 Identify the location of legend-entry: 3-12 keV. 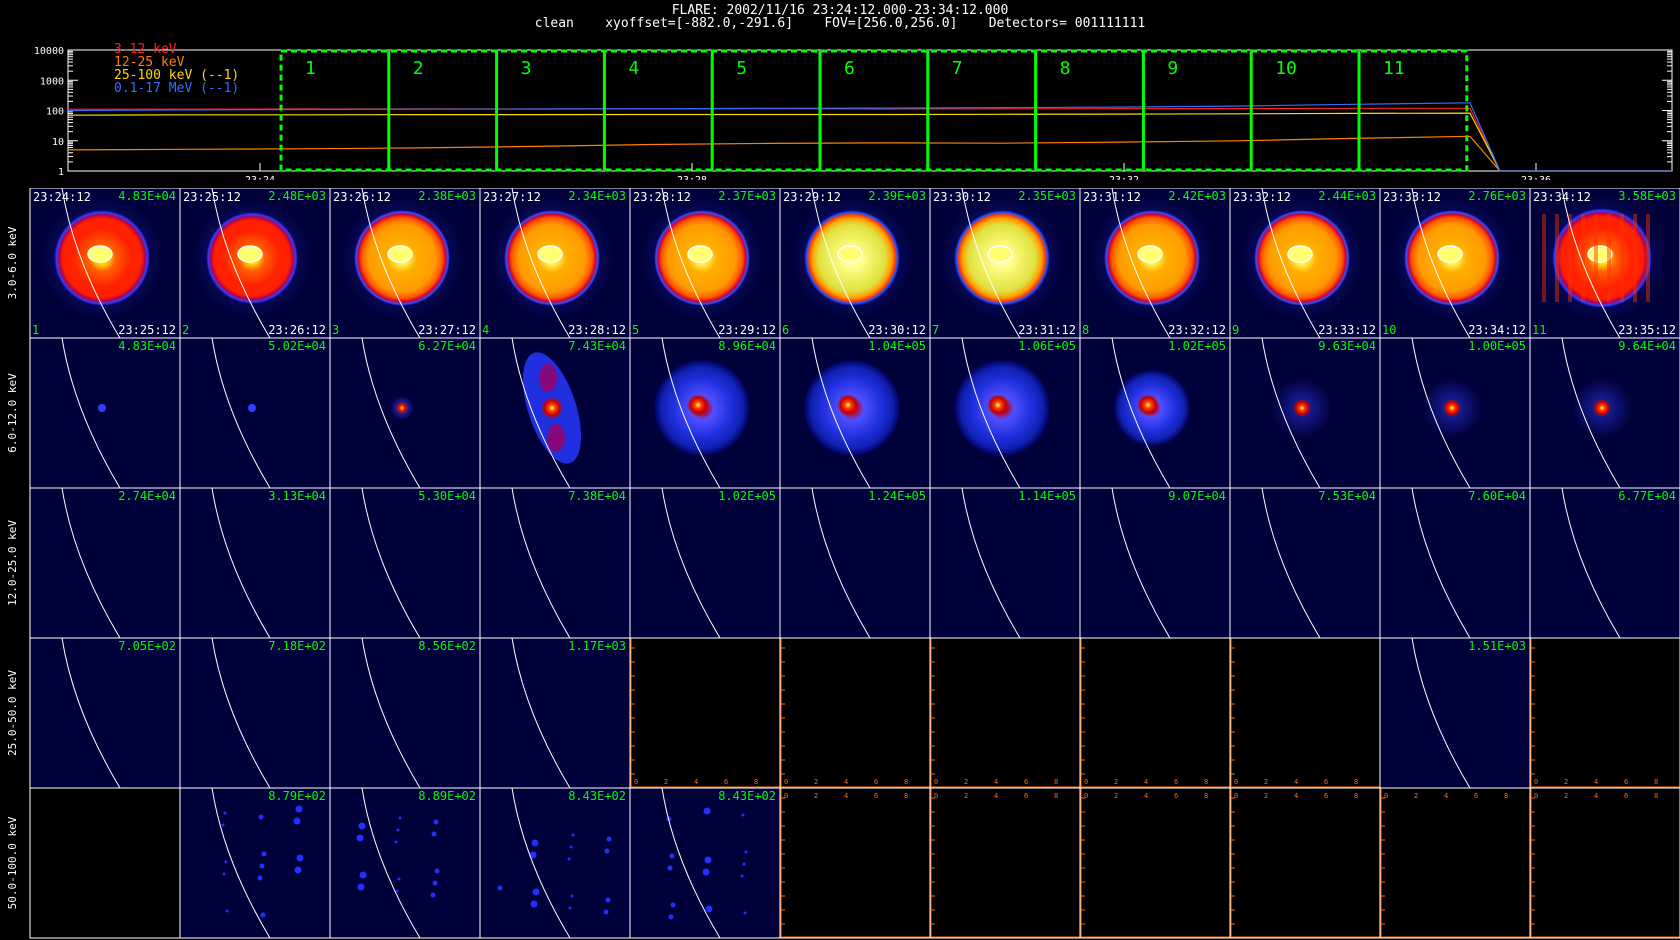
(145, 49).